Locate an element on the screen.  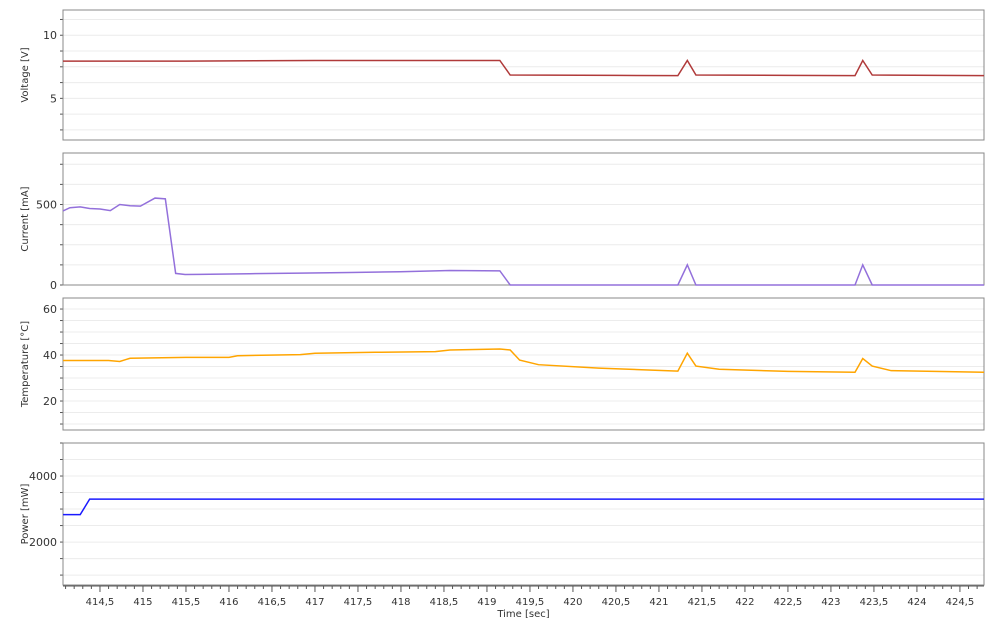
x-tick-label: 417 is located at coordinates (314, 602).